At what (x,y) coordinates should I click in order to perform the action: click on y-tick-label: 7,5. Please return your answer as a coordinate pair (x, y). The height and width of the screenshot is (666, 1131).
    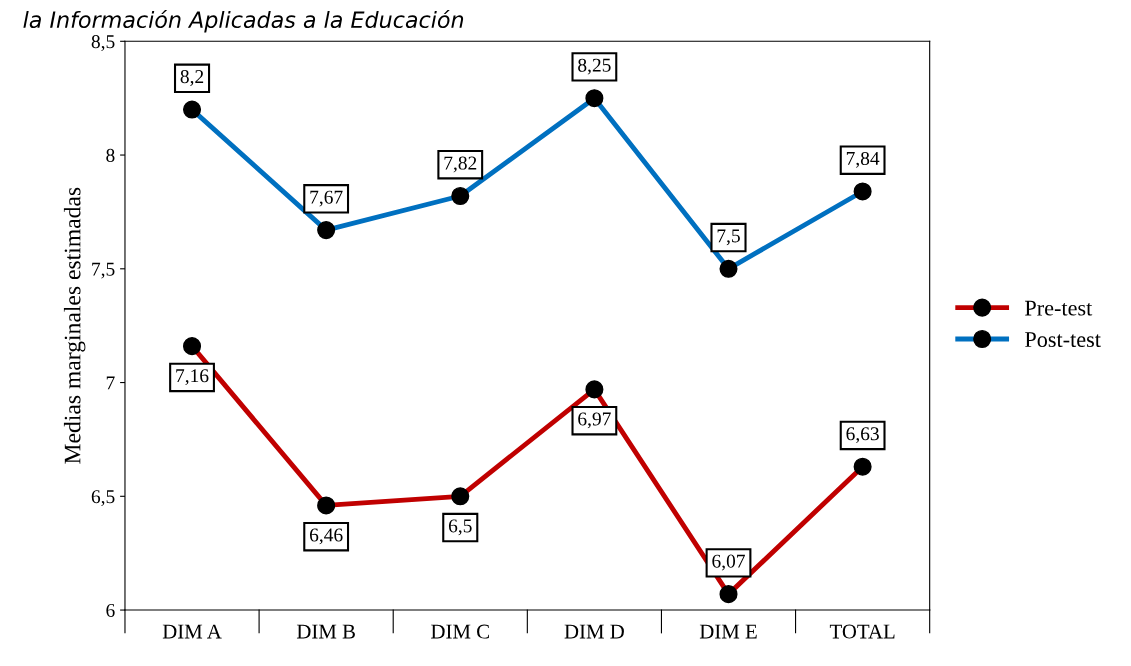
    Looking at the image, I should click on (103, 270).